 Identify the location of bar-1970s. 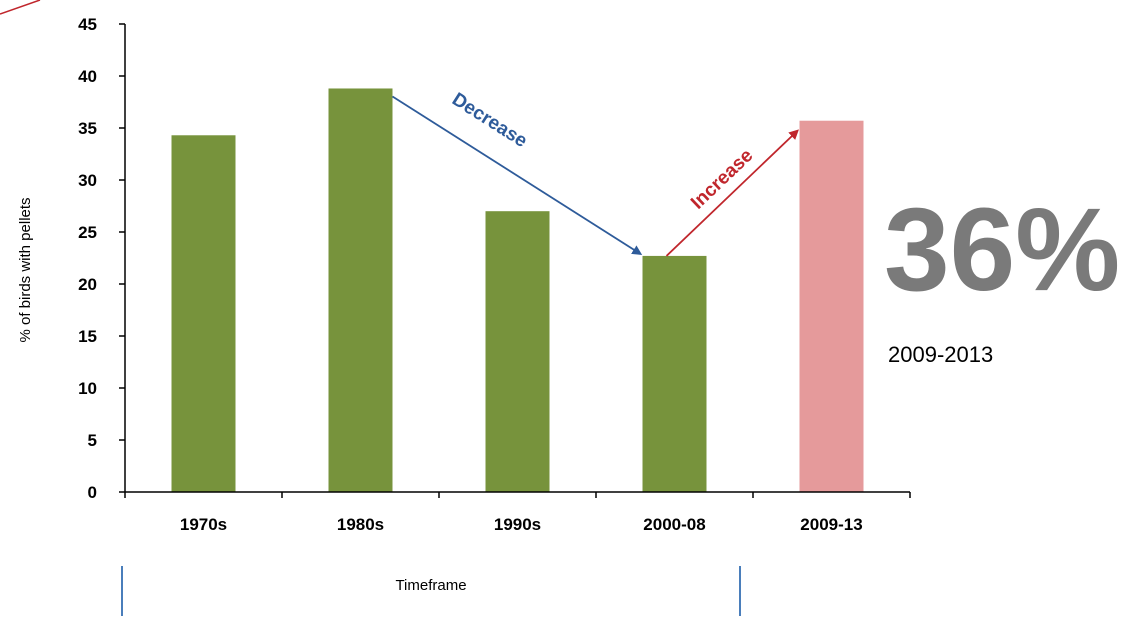
(203, 313).